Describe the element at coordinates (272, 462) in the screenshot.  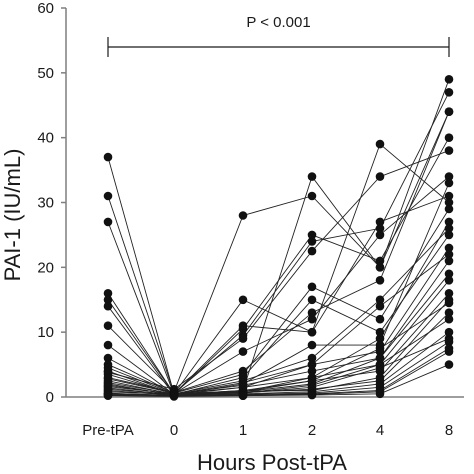
I see `x-axis-title: Hours Post-tPA` at that location.